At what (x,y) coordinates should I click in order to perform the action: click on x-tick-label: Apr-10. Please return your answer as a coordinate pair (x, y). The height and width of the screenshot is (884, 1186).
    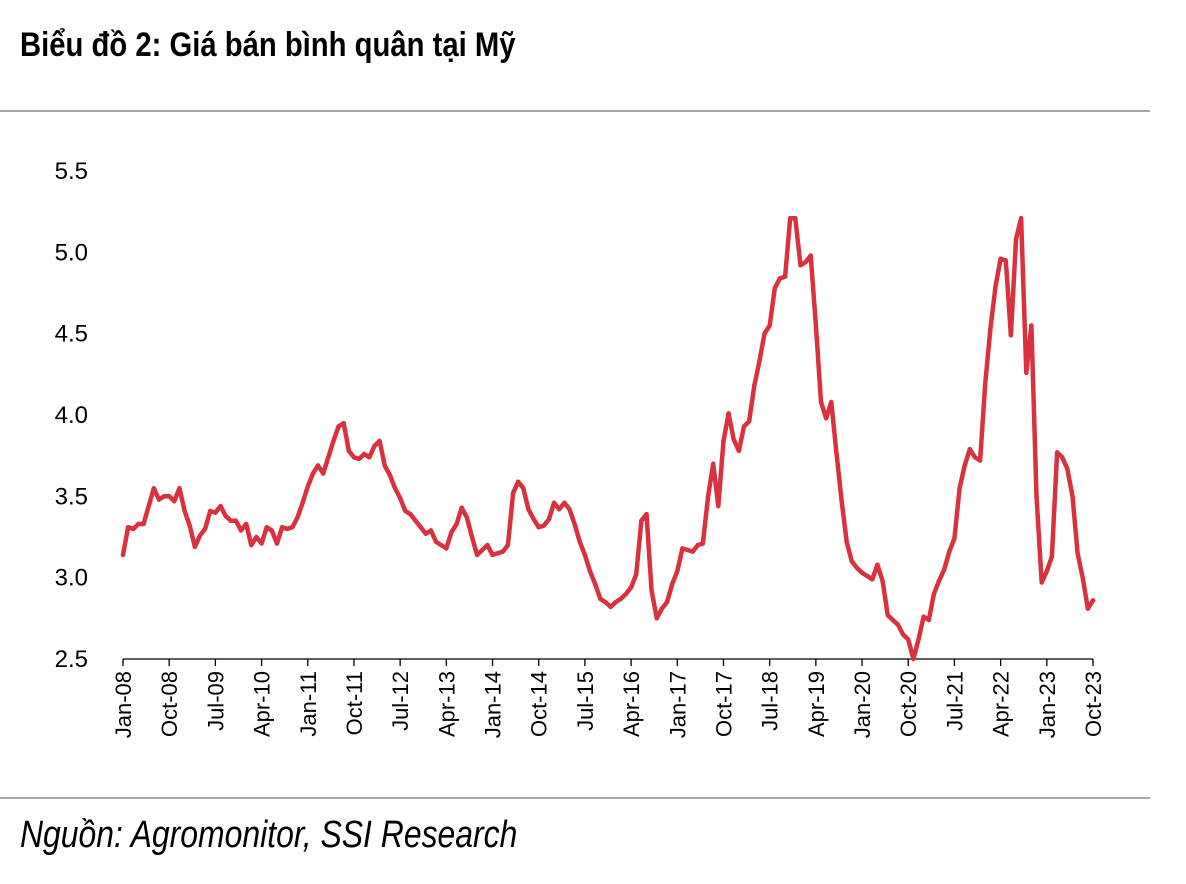
    Looking at the image, I should click on (262, 704).